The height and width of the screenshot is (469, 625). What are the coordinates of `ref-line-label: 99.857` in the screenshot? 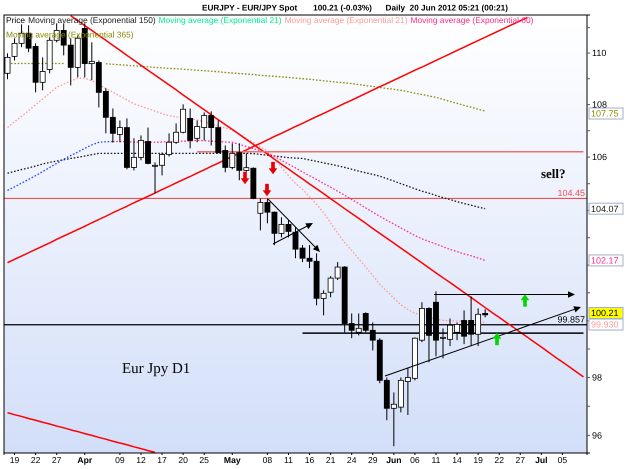 It's located at (571, 319).